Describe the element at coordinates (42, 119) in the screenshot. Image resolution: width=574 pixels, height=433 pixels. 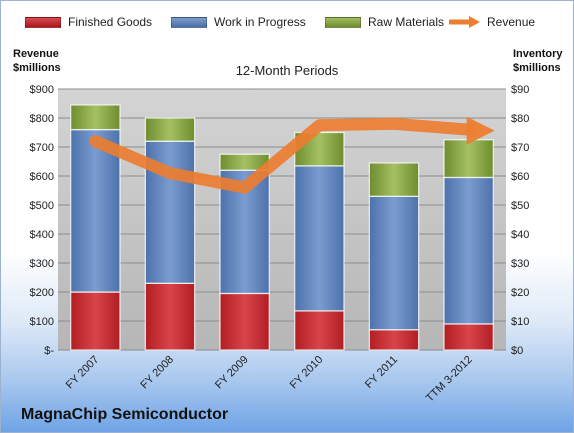
I see `y-tick-label-left: $800` at that location.